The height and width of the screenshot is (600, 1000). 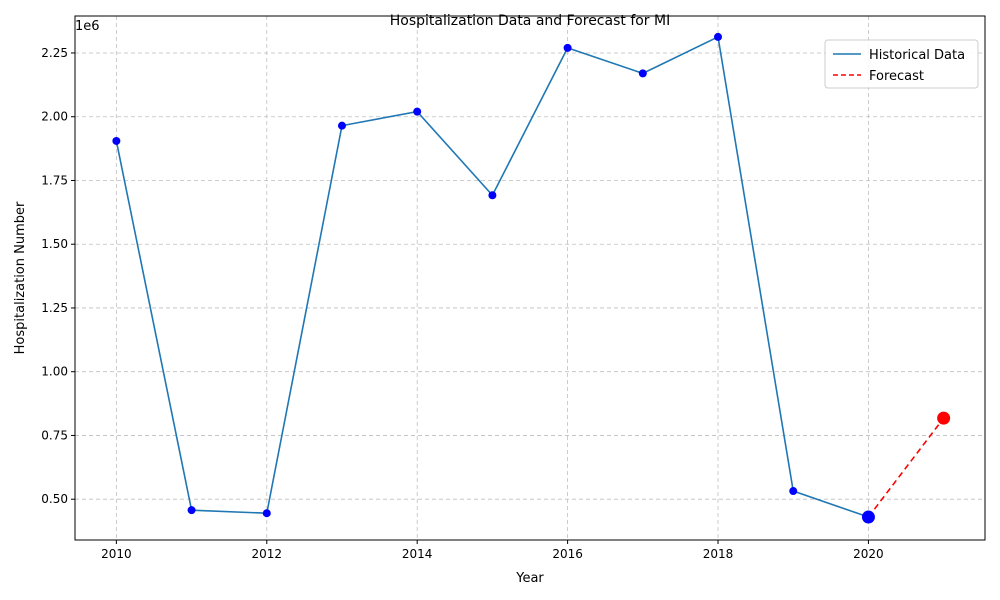 I want to click on x-tick-label: 2012, so click(x=267, y=554).